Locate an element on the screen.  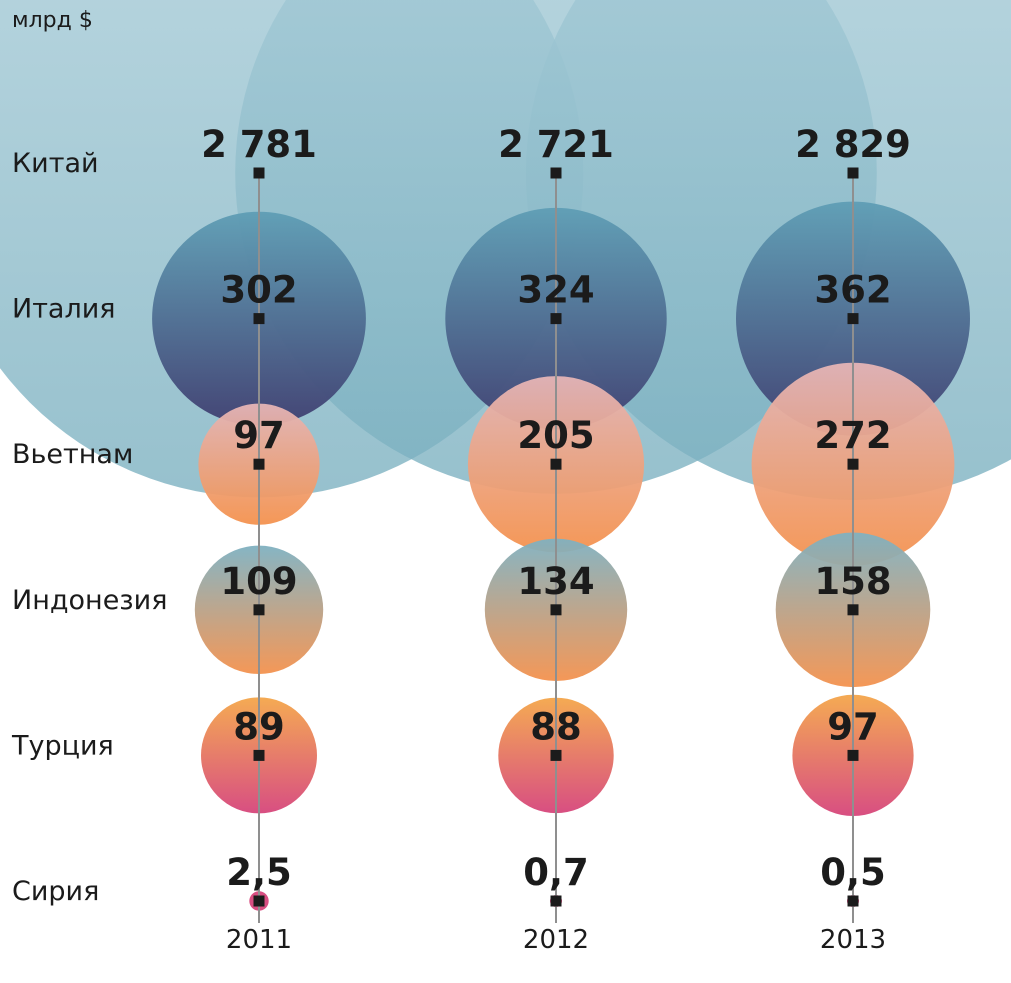
marker-indonesia-2012 is located at coordinates (556, 610).